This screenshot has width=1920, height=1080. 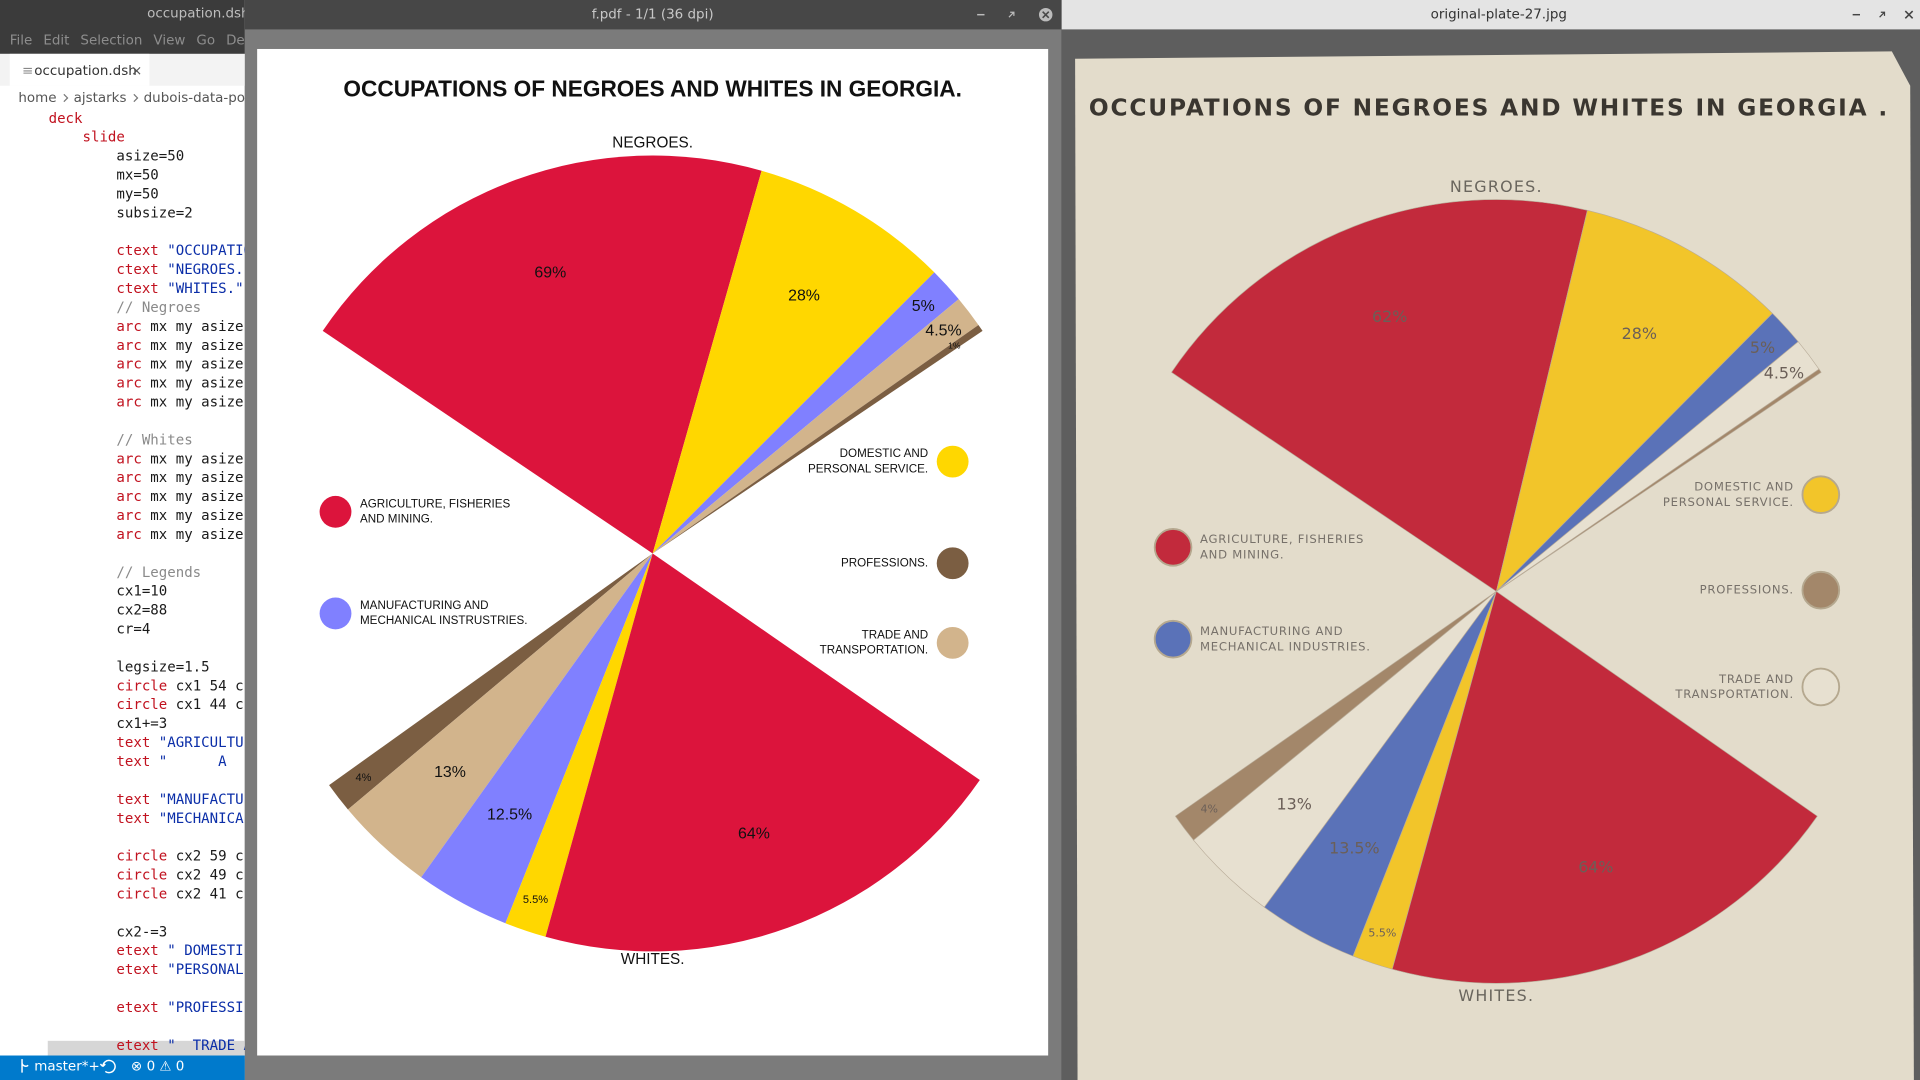 What do you see at coordinates (122, 540) in the screenshot?
I see `editor-background` at bounding box center [122, 540].